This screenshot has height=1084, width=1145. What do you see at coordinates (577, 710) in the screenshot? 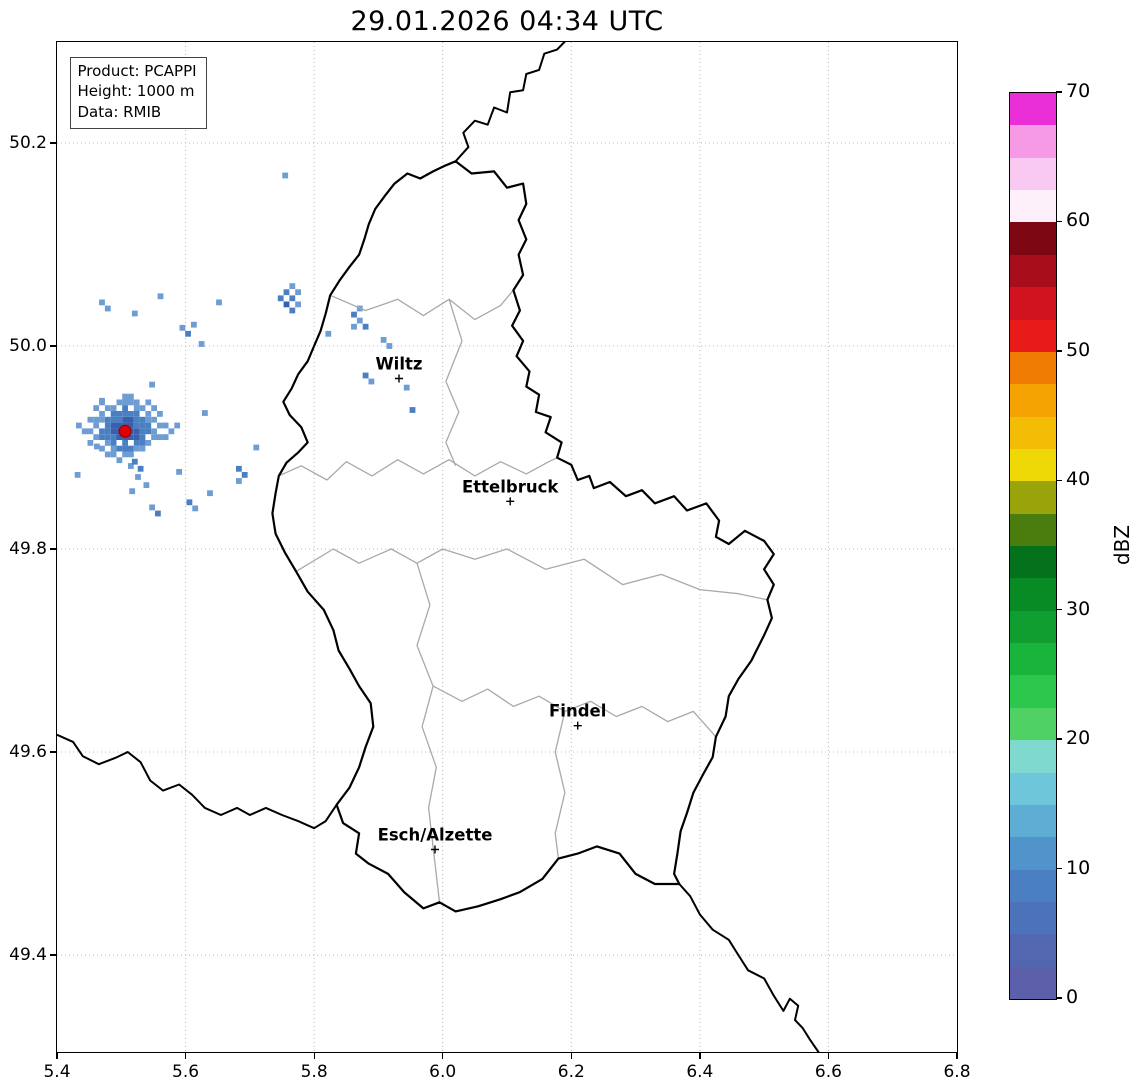
I see `city-label: Findel` at bounding box center [577, 710].